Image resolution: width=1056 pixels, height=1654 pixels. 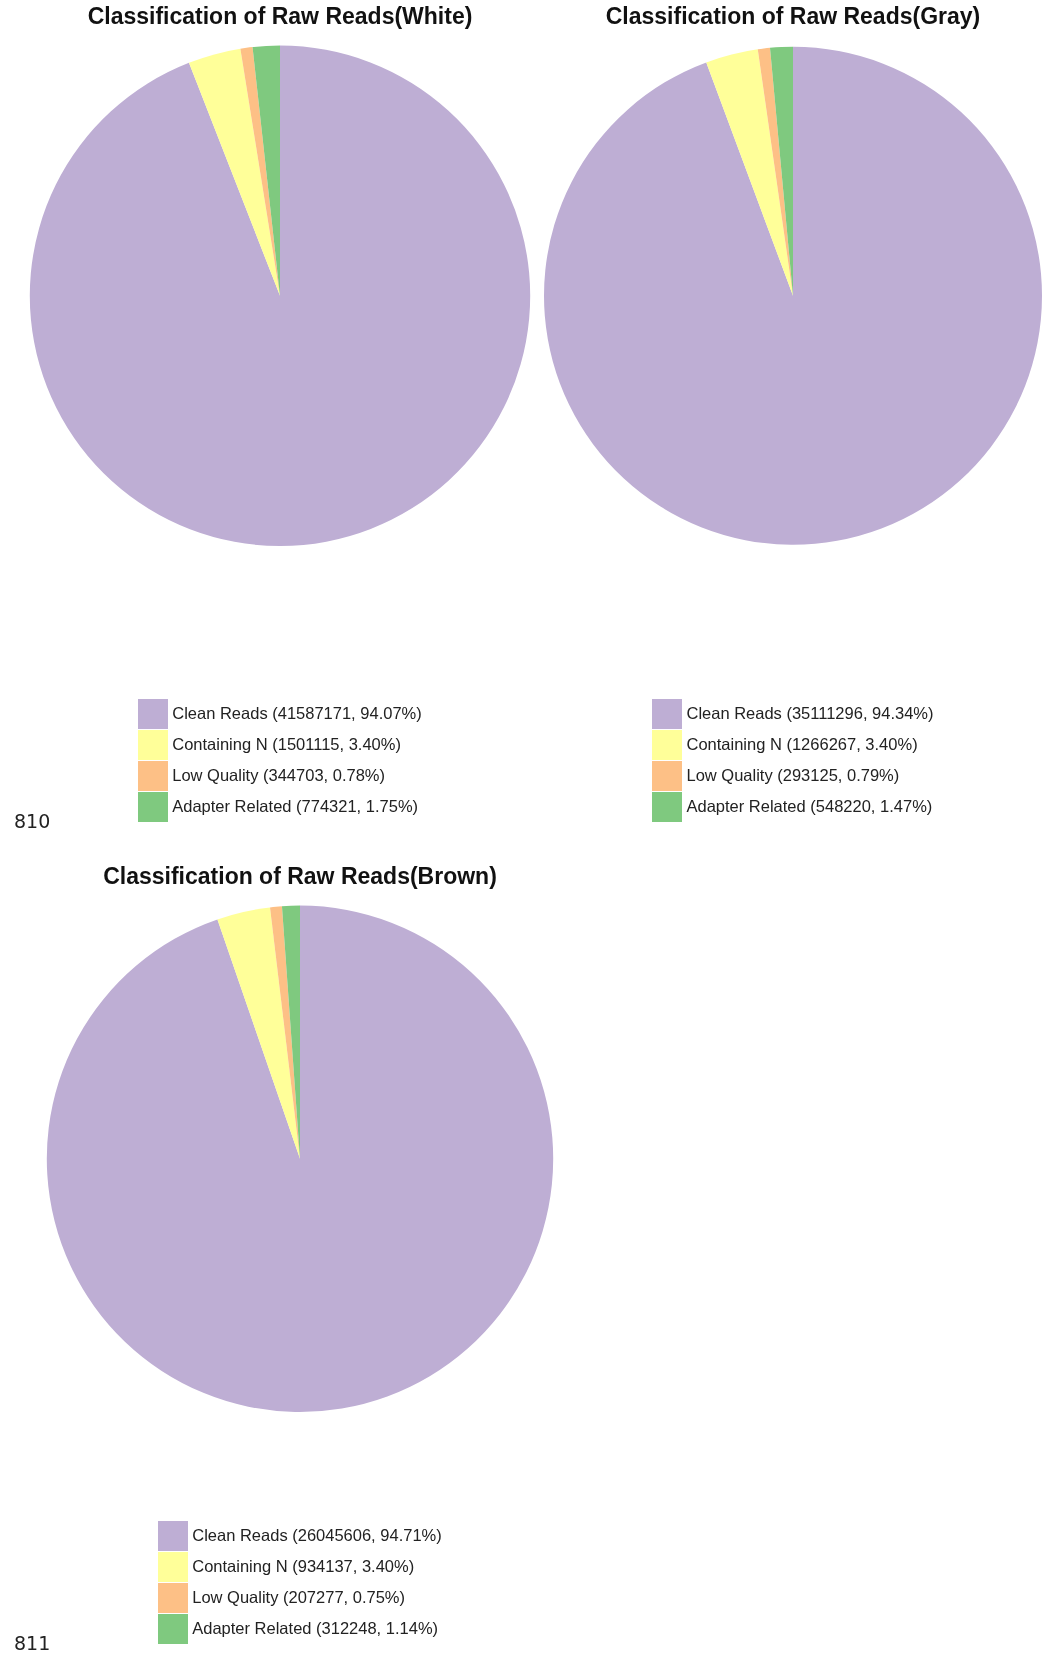 I want to click on legend-label: Clean Reads (35111296, 94.34%), so click(x=810, y=713).